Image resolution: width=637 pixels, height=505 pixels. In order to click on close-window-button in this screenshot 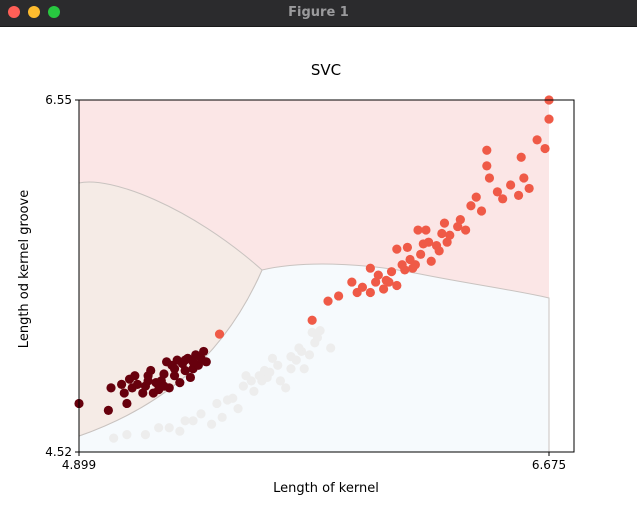, I will do `click(14, 12)`.